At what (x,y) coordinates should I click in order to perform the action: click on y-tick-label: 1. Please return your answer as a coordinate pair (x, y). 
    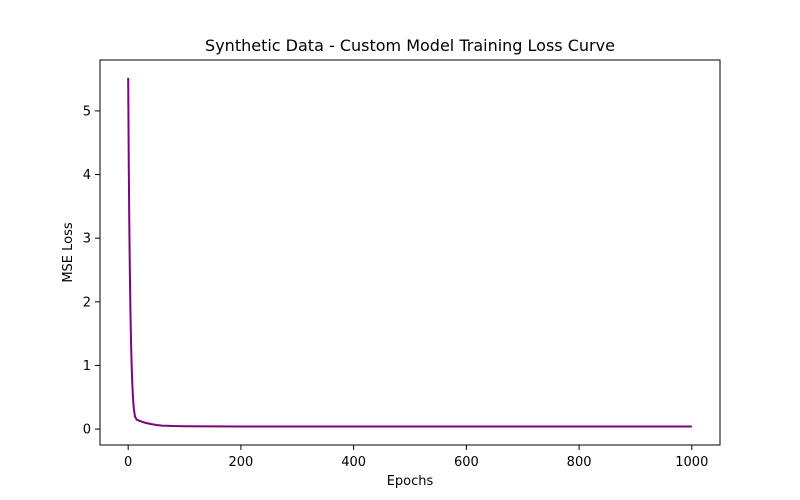
    Looking at the image, I should click on (87, 366).